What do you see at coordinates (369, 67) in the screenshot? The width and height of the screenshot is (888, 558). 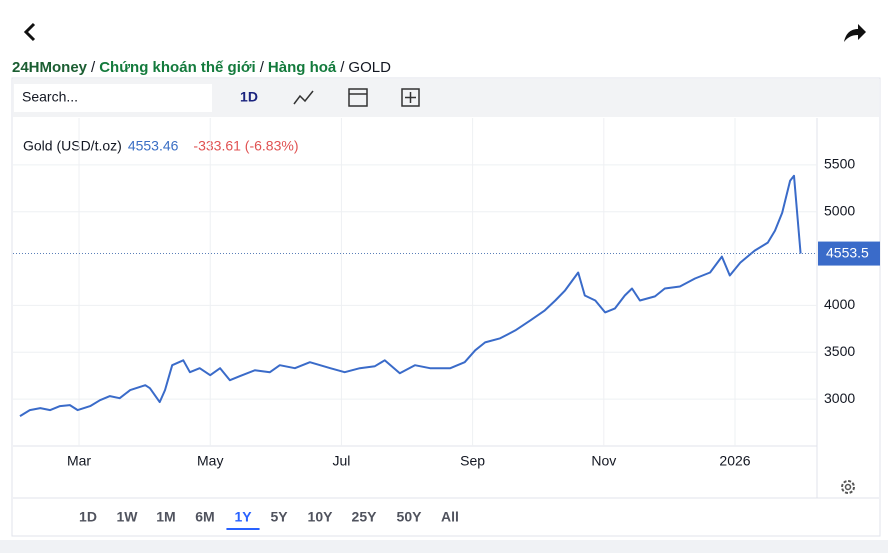 I see `breadcrumb-item: GOLD` at bounding box center [369, 67].